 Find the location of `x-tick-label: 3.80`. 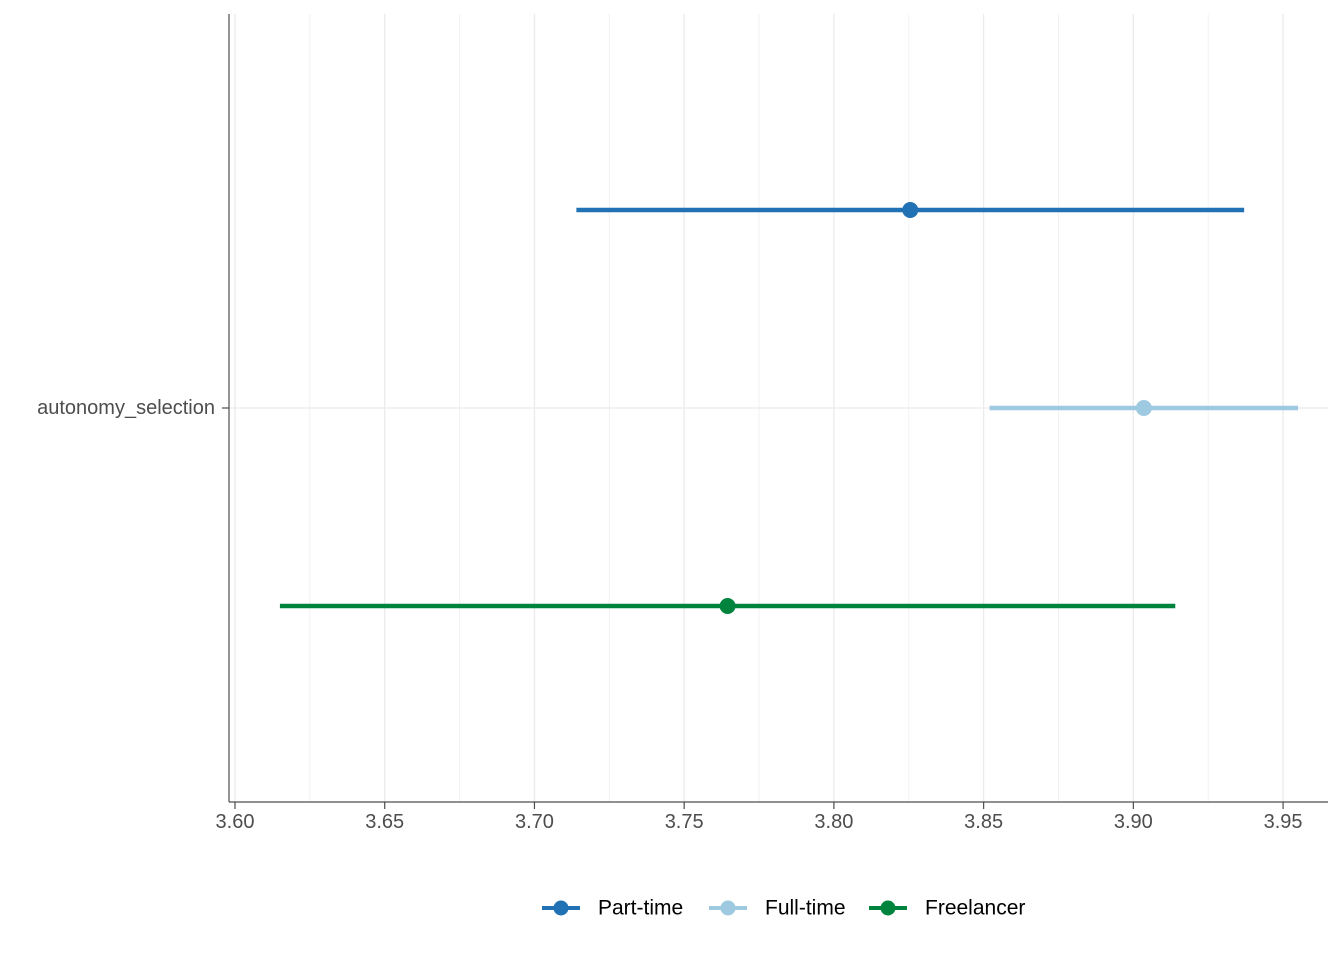

x-tick-label: 3.80 is located at coordinates (833, 822).